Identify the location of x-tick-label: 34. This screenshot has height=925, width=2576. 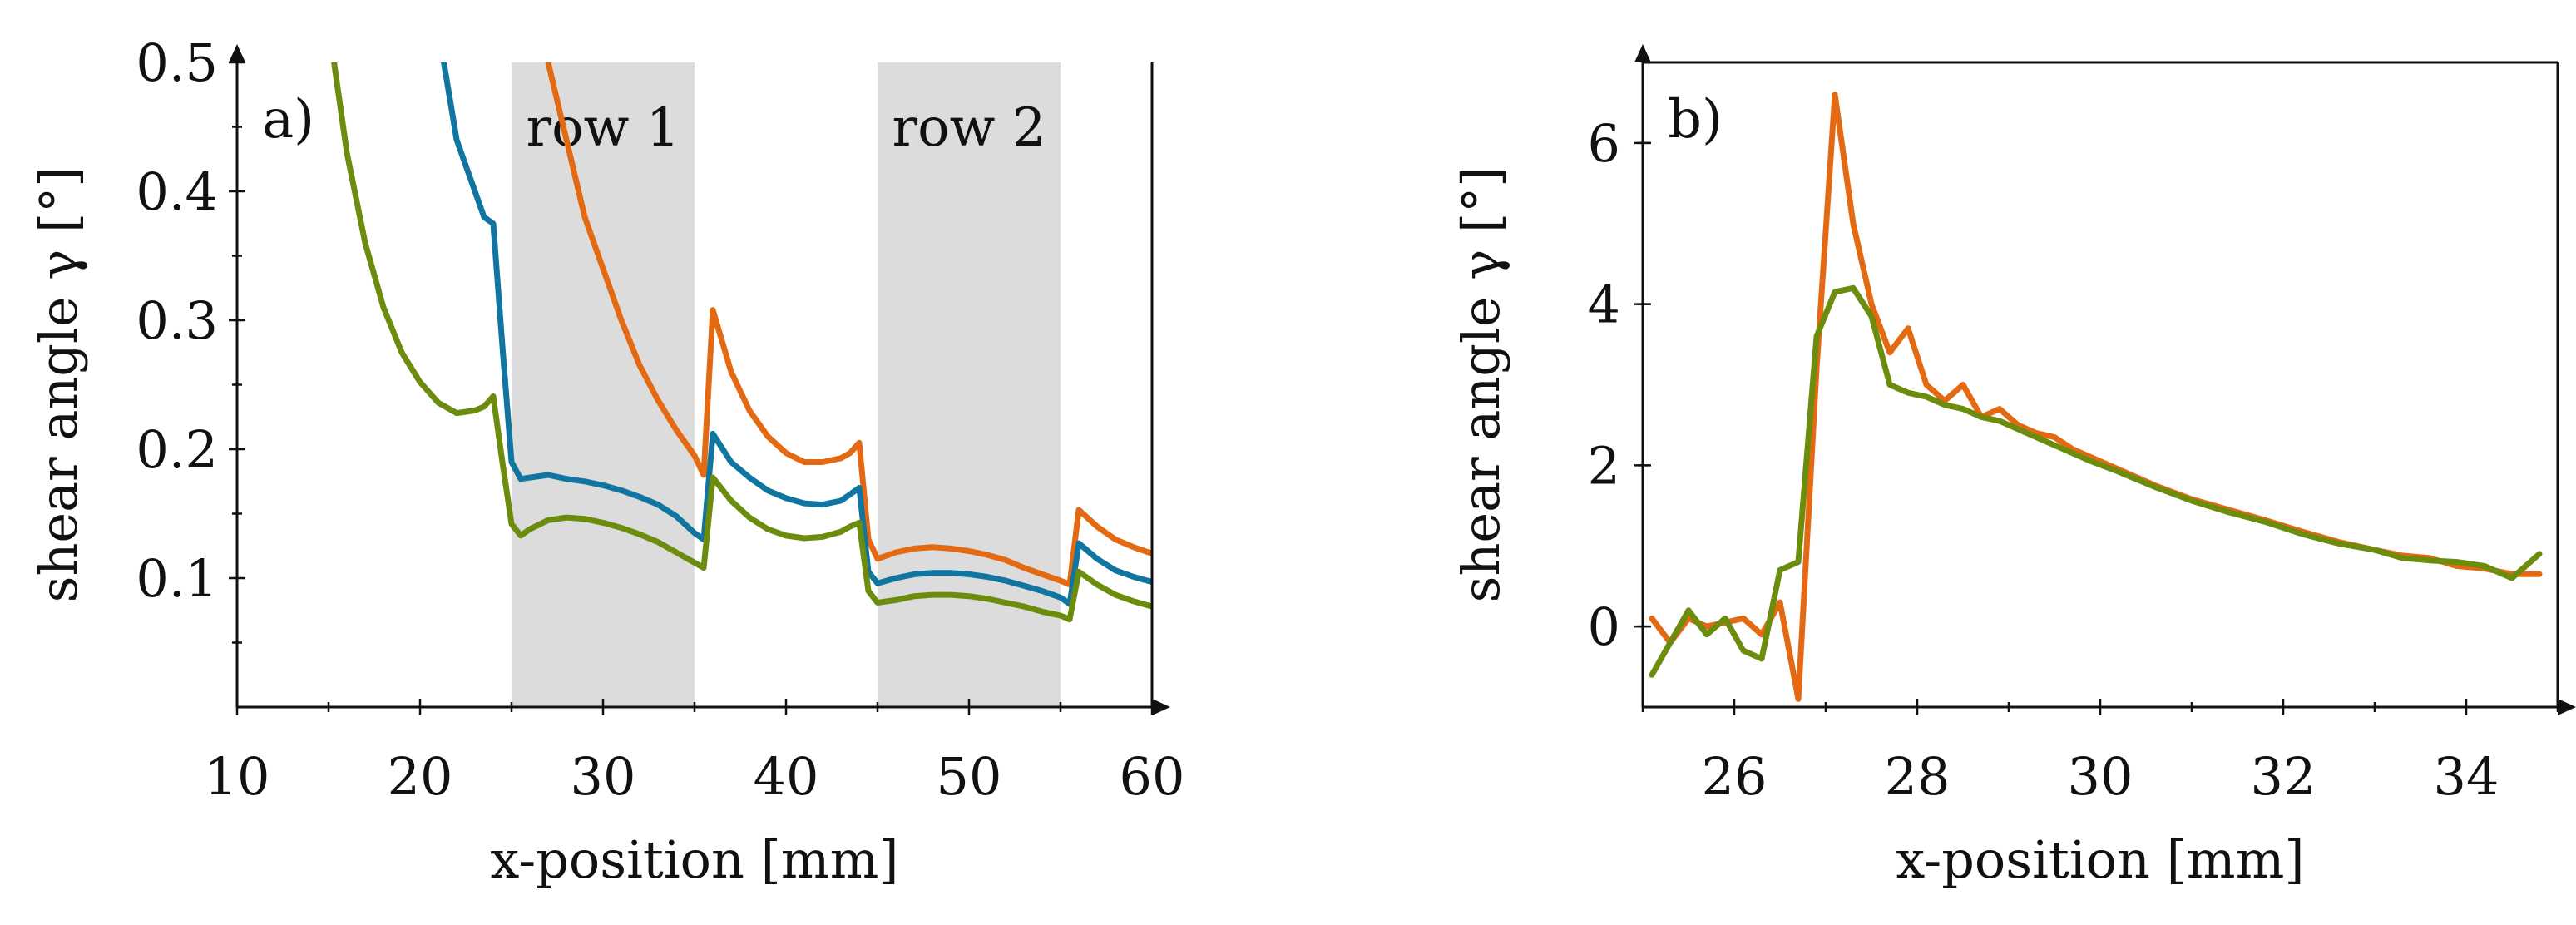
(2466, 776).